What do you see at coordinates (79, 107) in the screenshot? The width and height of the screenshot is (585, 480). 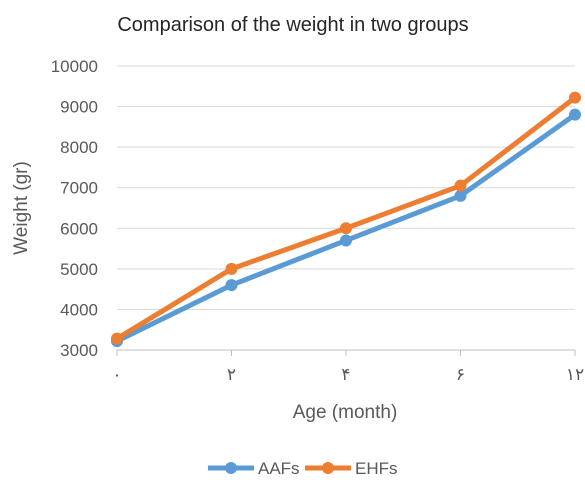 I see `y-tick-label: 9000` at bounding box center [79, 107].